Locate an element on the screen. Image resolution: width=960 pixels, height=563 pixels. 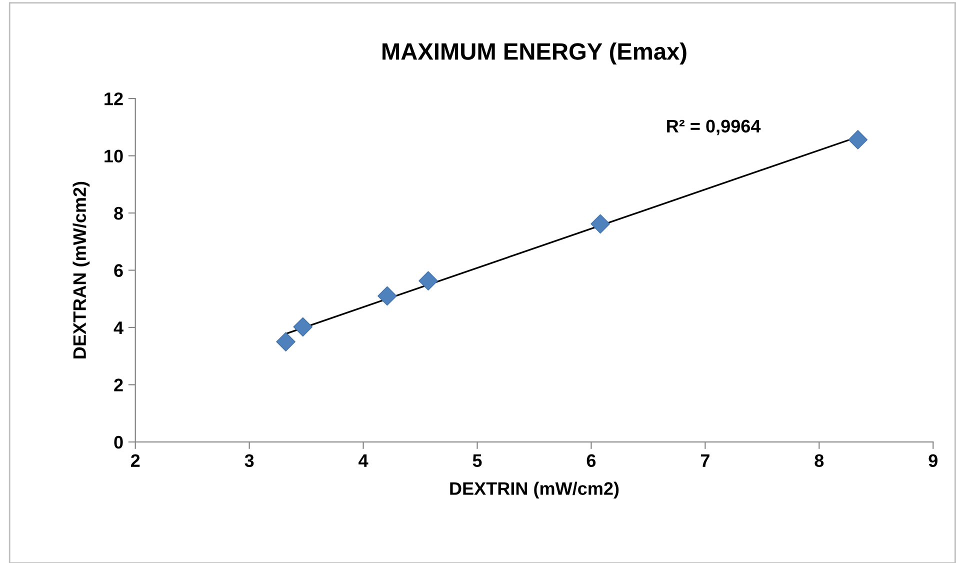
x-axis-title: DEXTRIN (mW/cm2) is located at coordinates (534, 490).